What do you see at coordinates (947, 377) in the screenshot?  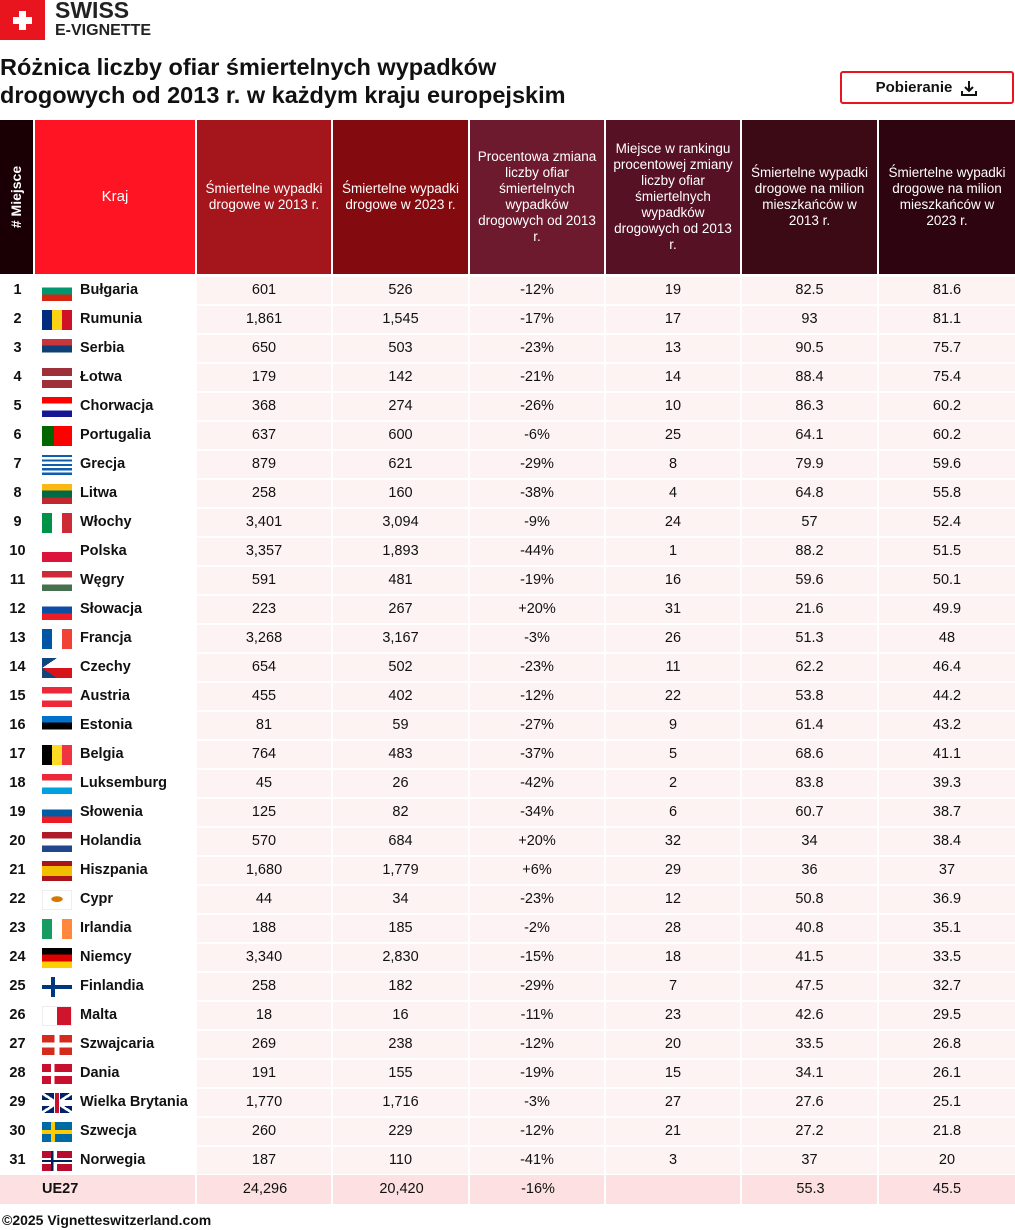 I see `value-cell: 75.4` at bounding box center [947, 377].